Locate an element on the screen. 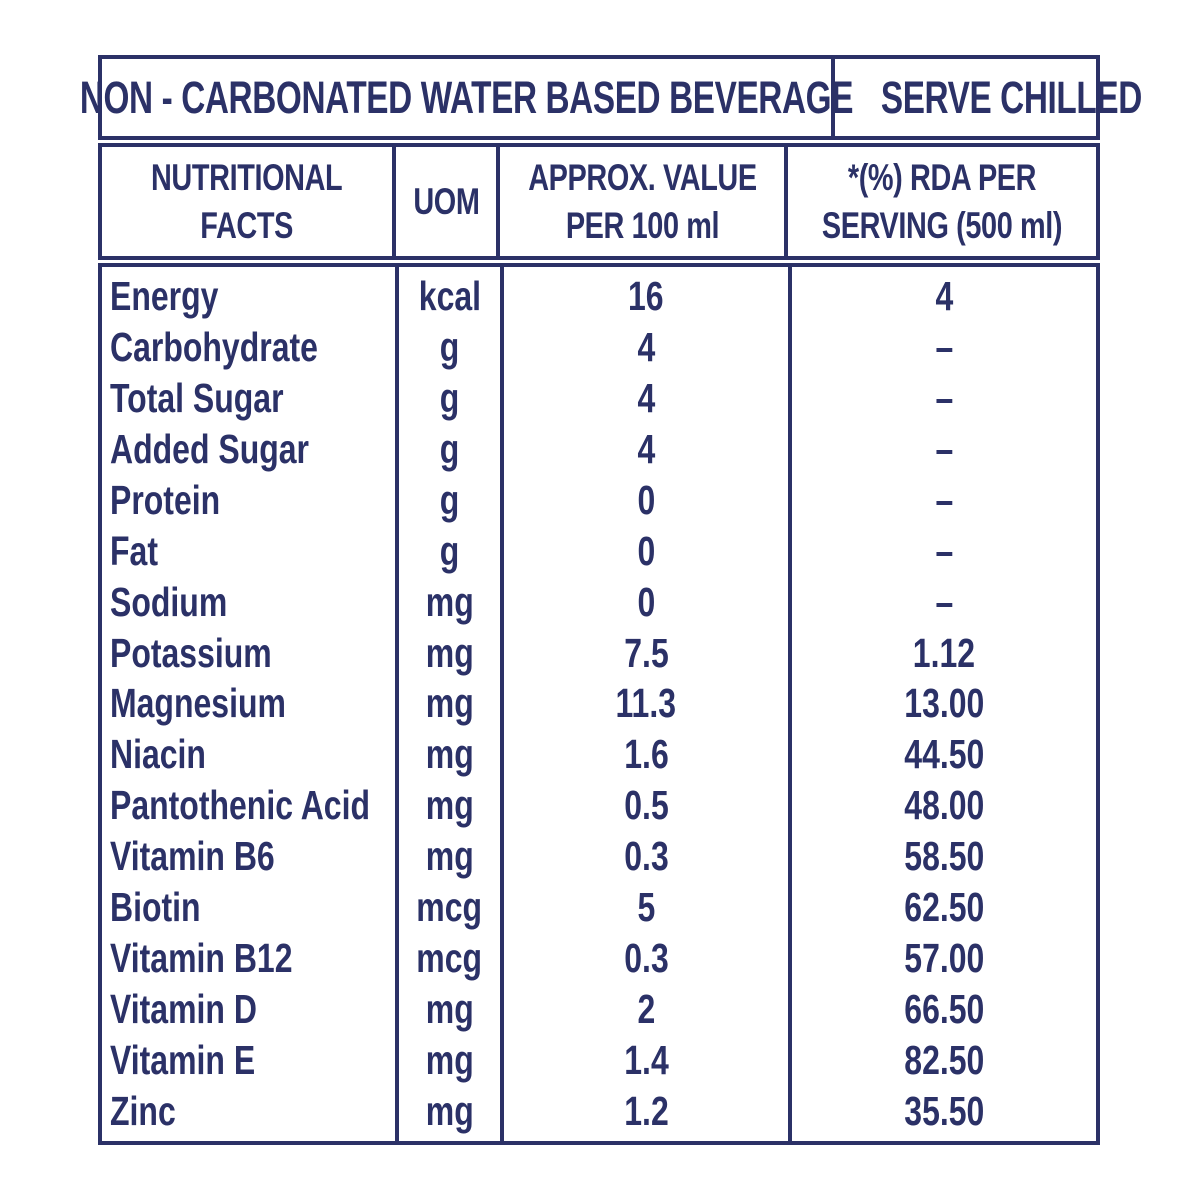  col-header-line: UOM is located at coordinates (446, 201).